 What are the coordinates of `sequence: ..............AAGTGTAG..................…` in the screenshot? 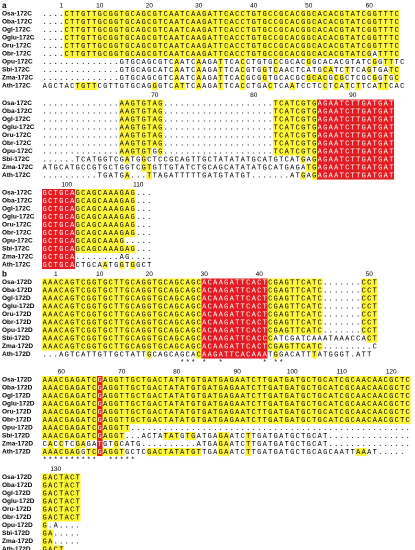 It's located at (218, 120).